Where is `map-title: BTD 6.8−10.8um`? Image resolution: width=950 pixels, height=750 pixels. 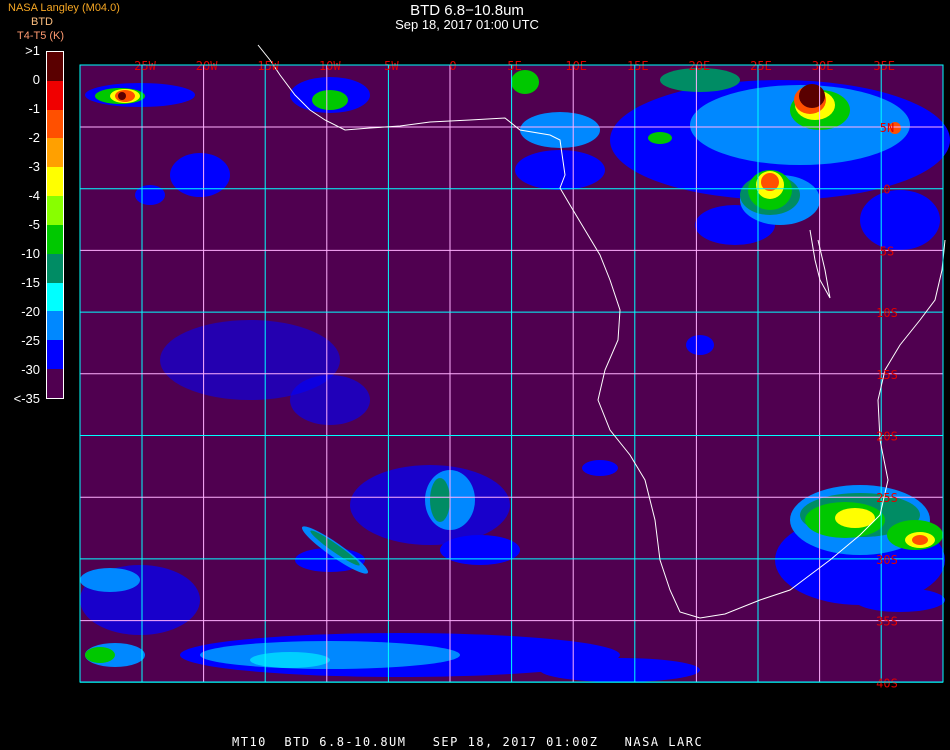 map-title: BTD 6.8−10.8um is located at coordinates (467, 10).